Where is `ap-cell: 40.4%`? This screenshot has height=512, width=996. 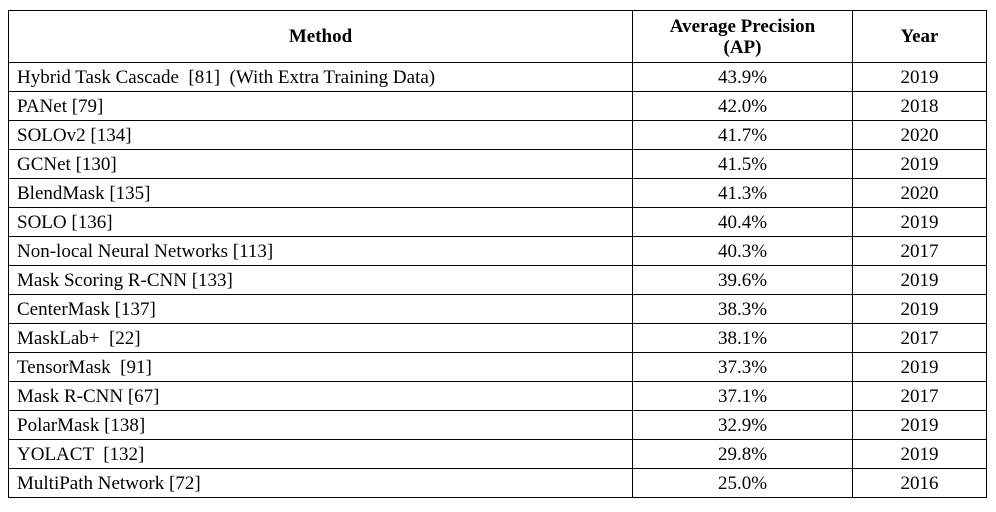
ap-cell: 40.4% is located at coordinates (742, 222).